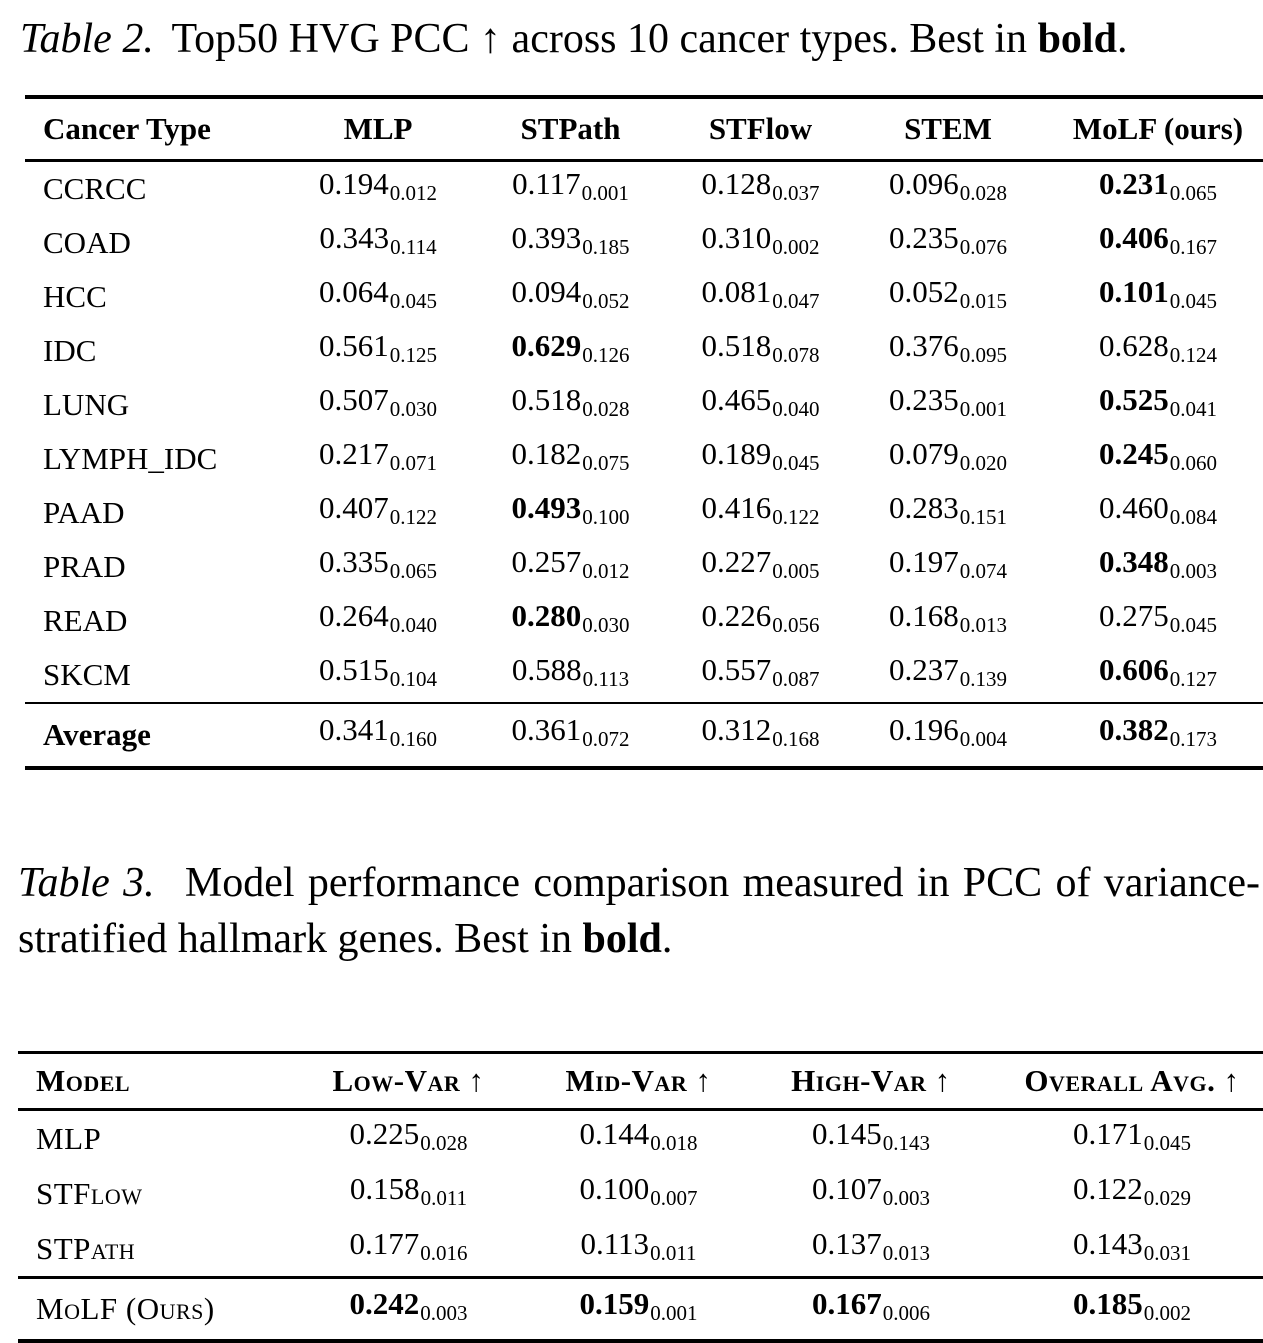 Image resolution: width=1263 pixels, height=1343 pixels. What do you see at coordinates (674, 1198) in the screenshot?
I see `value-std-subscript: 0.007` at bounding box center [674, 1198].